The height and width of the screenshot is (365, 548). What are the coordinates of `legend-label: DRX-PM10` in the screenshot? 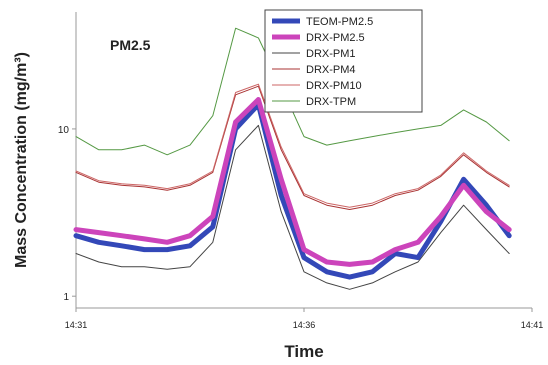 It's located at (334, 86).